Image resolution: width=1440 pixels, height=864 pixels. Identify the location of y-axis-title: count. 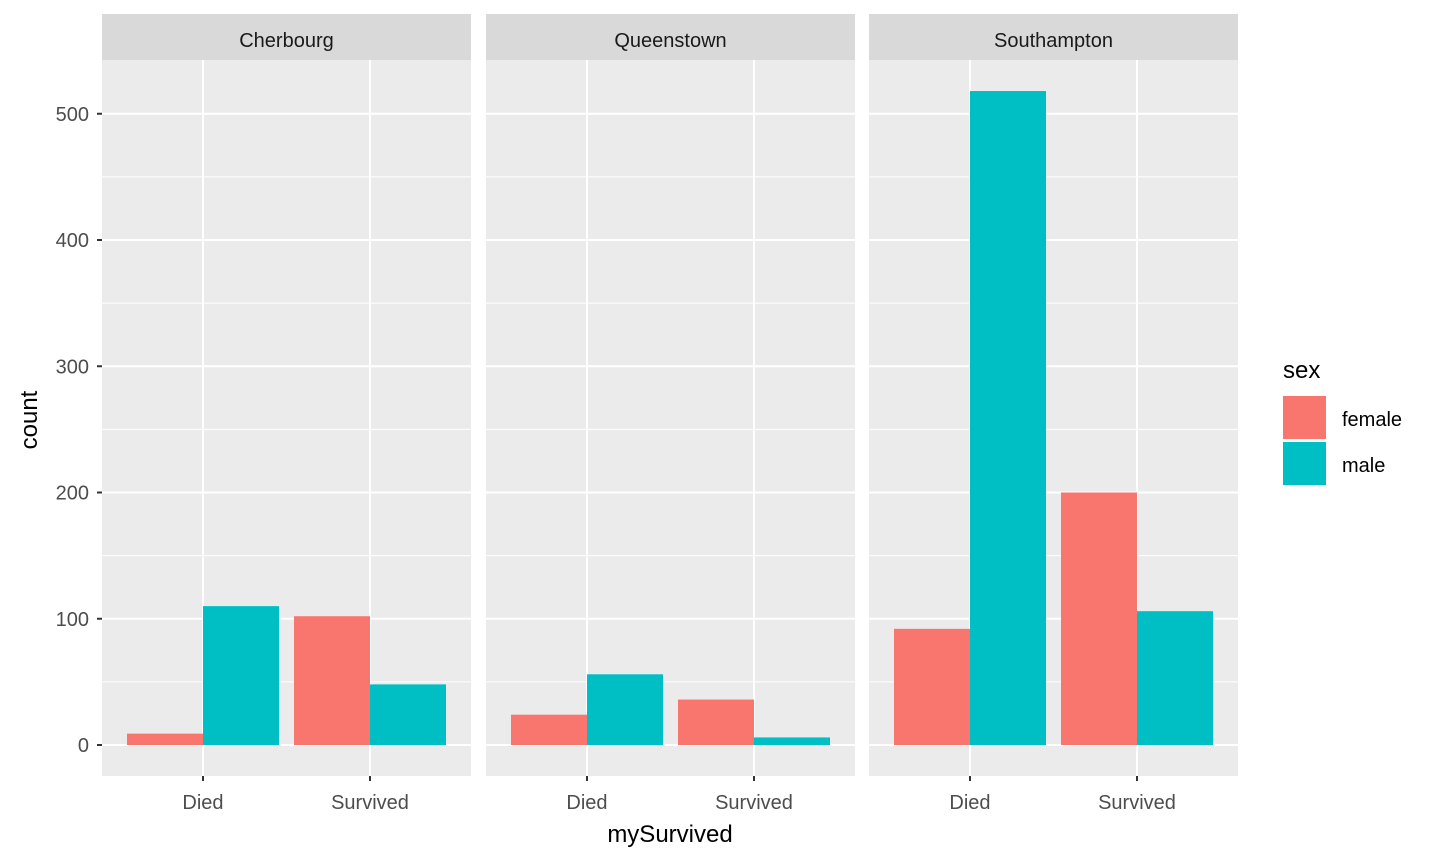
(29, 419).